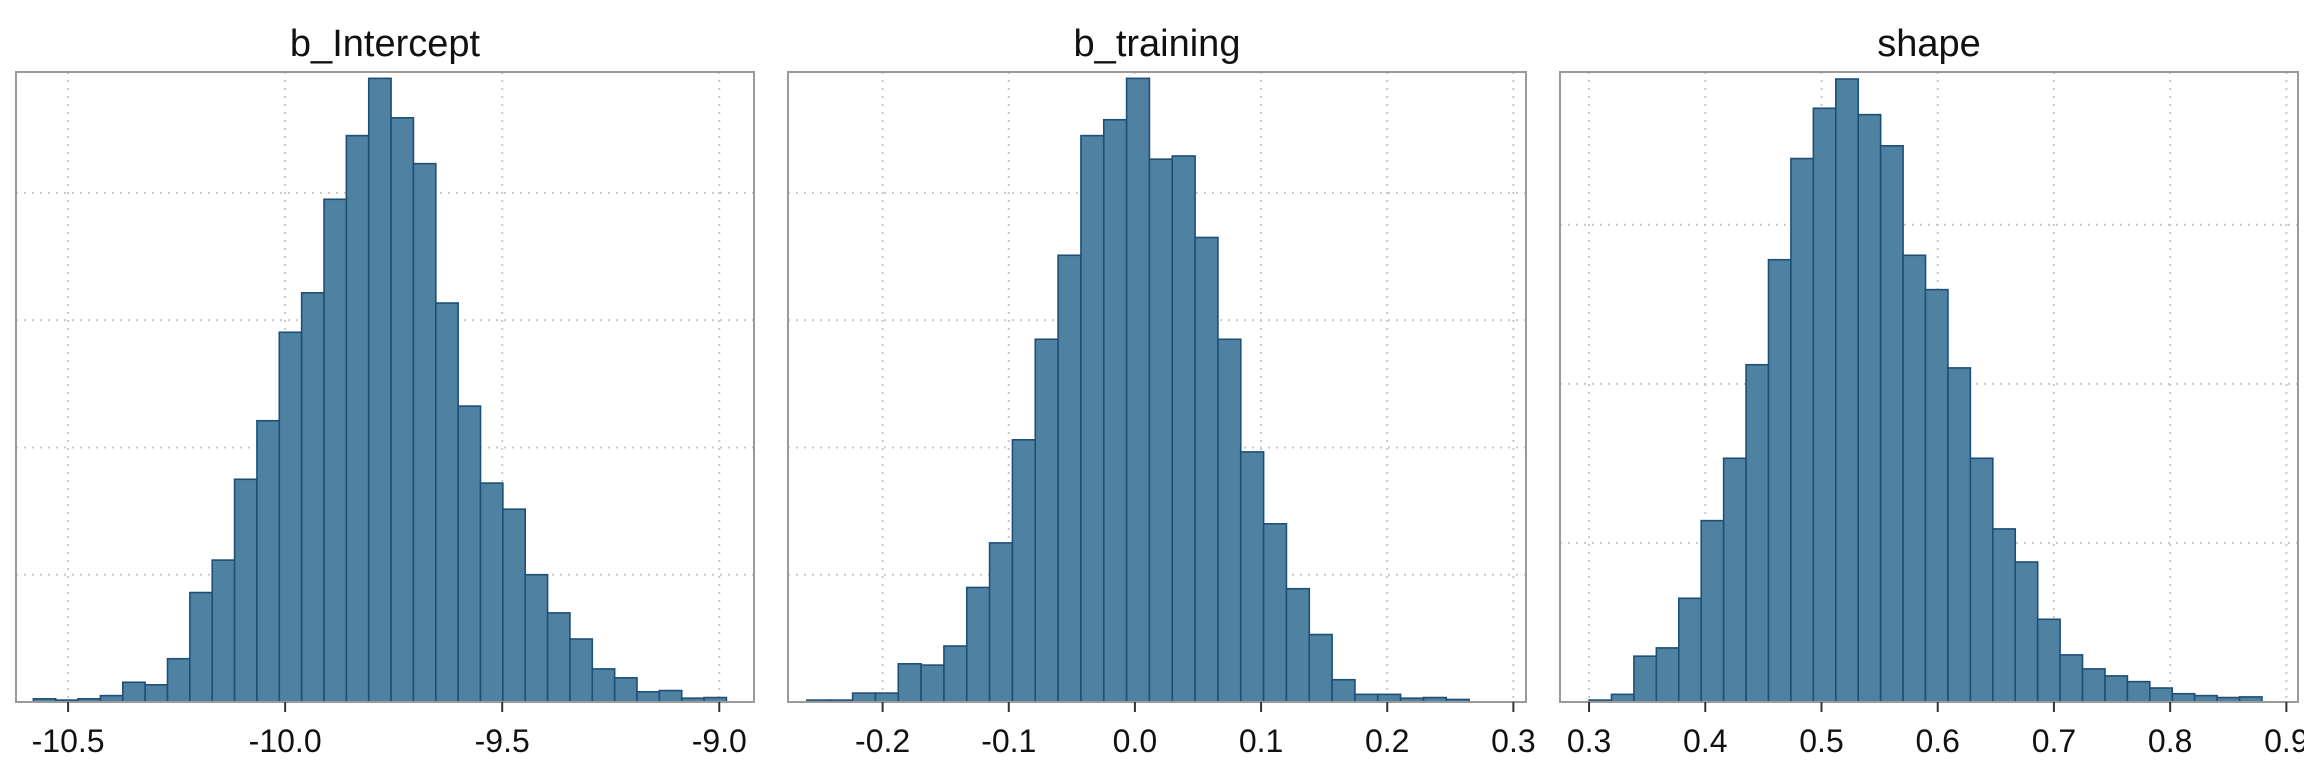  What do you see at coordinates (1821, 741) in the screenshot?
I see `x-tick-label: 0.5` at bounding box center [1821, 741].